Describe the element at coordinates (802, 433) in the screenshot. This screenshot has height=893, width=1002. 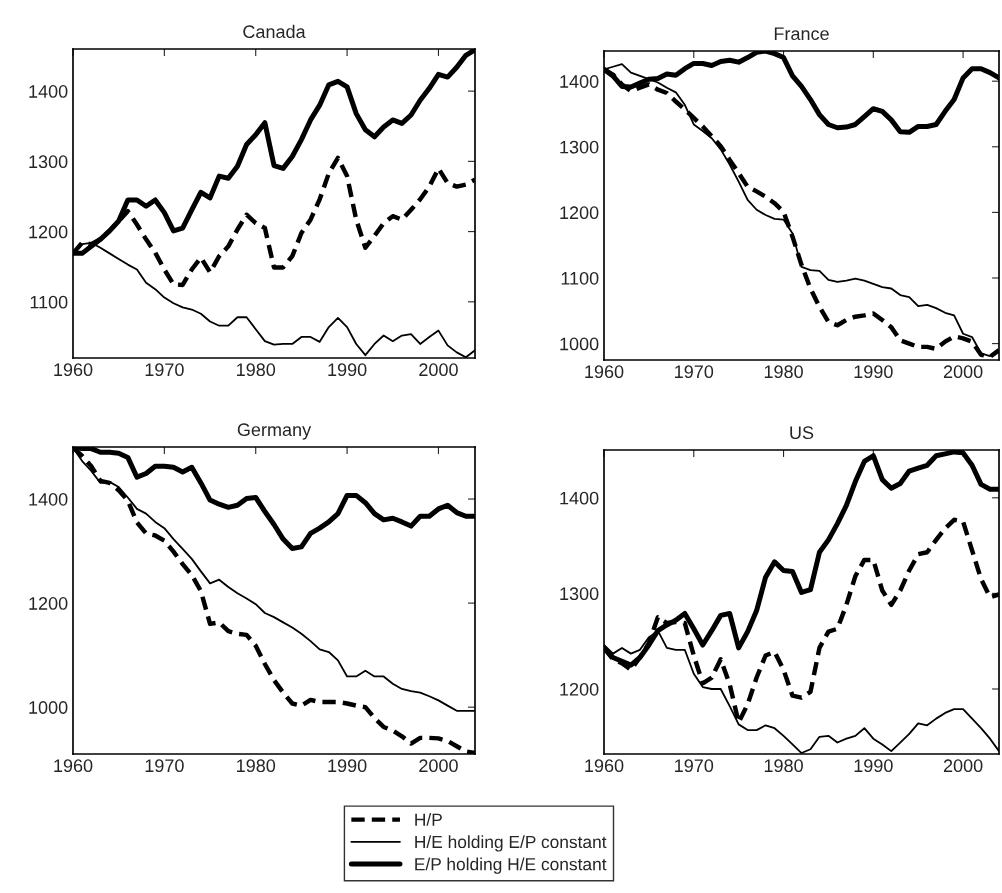
I see `chart-title: US` at that location.